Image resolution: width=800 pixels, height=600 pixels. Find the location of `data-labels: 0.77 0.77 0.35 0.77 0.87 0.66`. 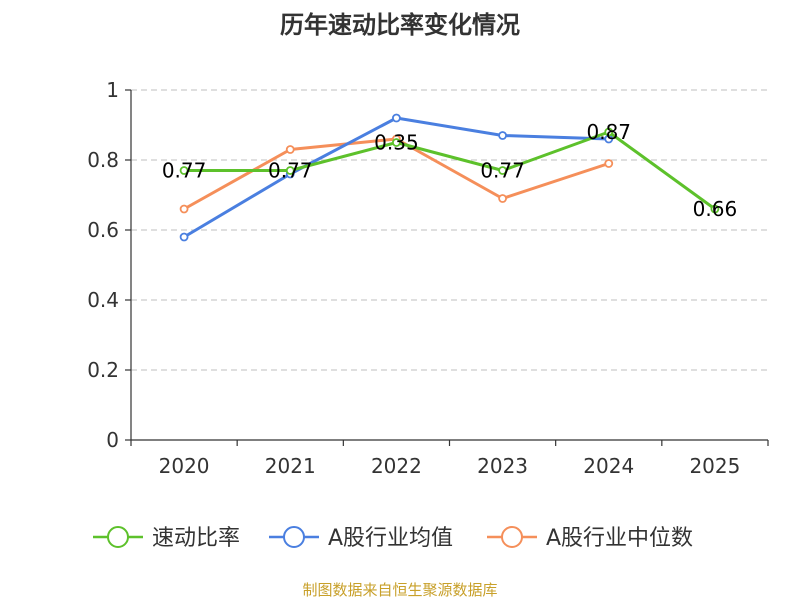

data-labels: 0.77 0.77 0.35 0.77 0.87 0.66 is located at coordinates (449, 170).